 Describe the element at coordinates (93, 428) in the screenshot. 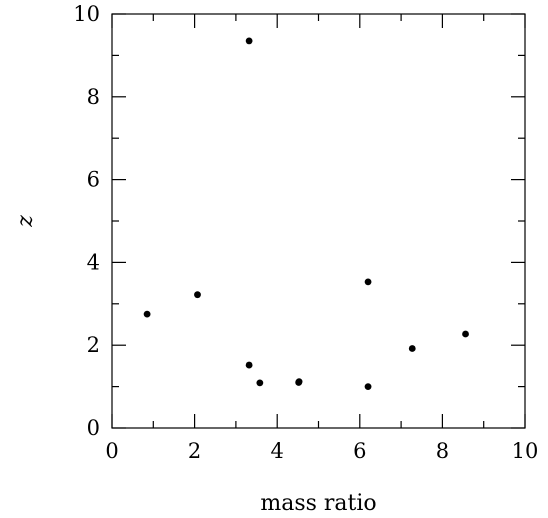

I see `y-tick-label: 0` at that location.